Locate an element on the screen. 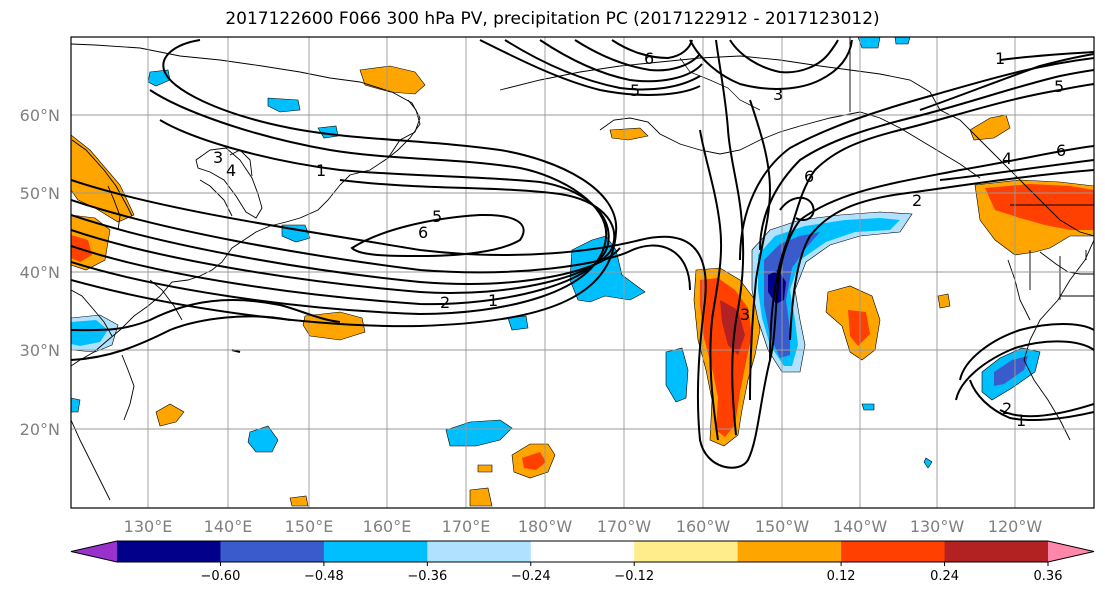 The image size is (1105, 601). lon-label: 150°W is located at coordinates (782, 526).